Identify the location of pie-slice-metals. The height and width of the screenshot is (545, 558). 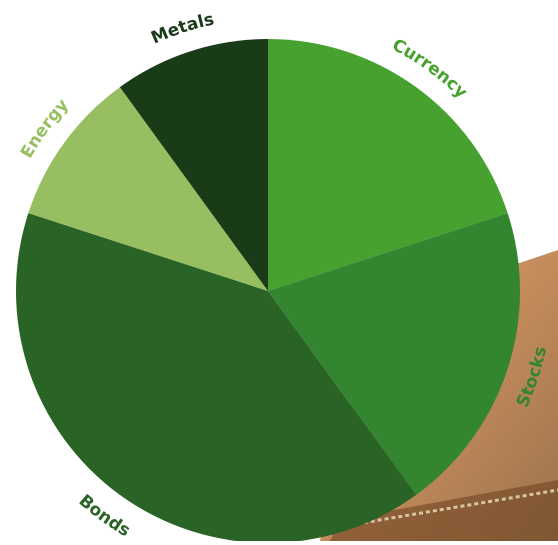
(193, 165).